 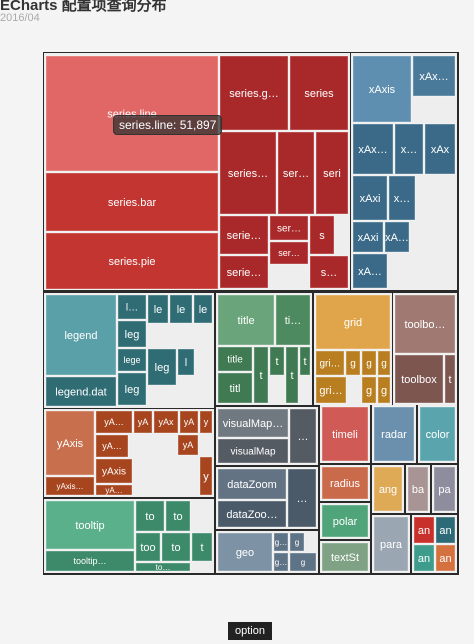 I want to click on group-parallel: pa, so click(x=444, y=489).